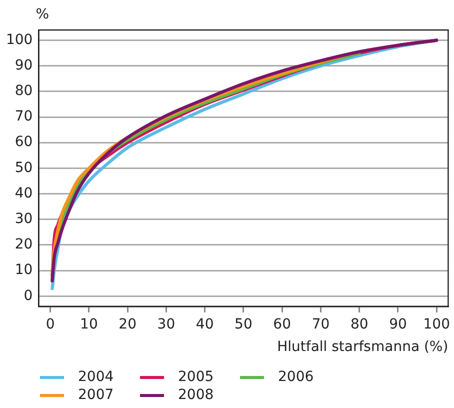 The image size is (454, 408). What do you see at coordinates (166, 324) in the screenshot?
I see `x-tick-label: 30` at bounding box center [166, 324].